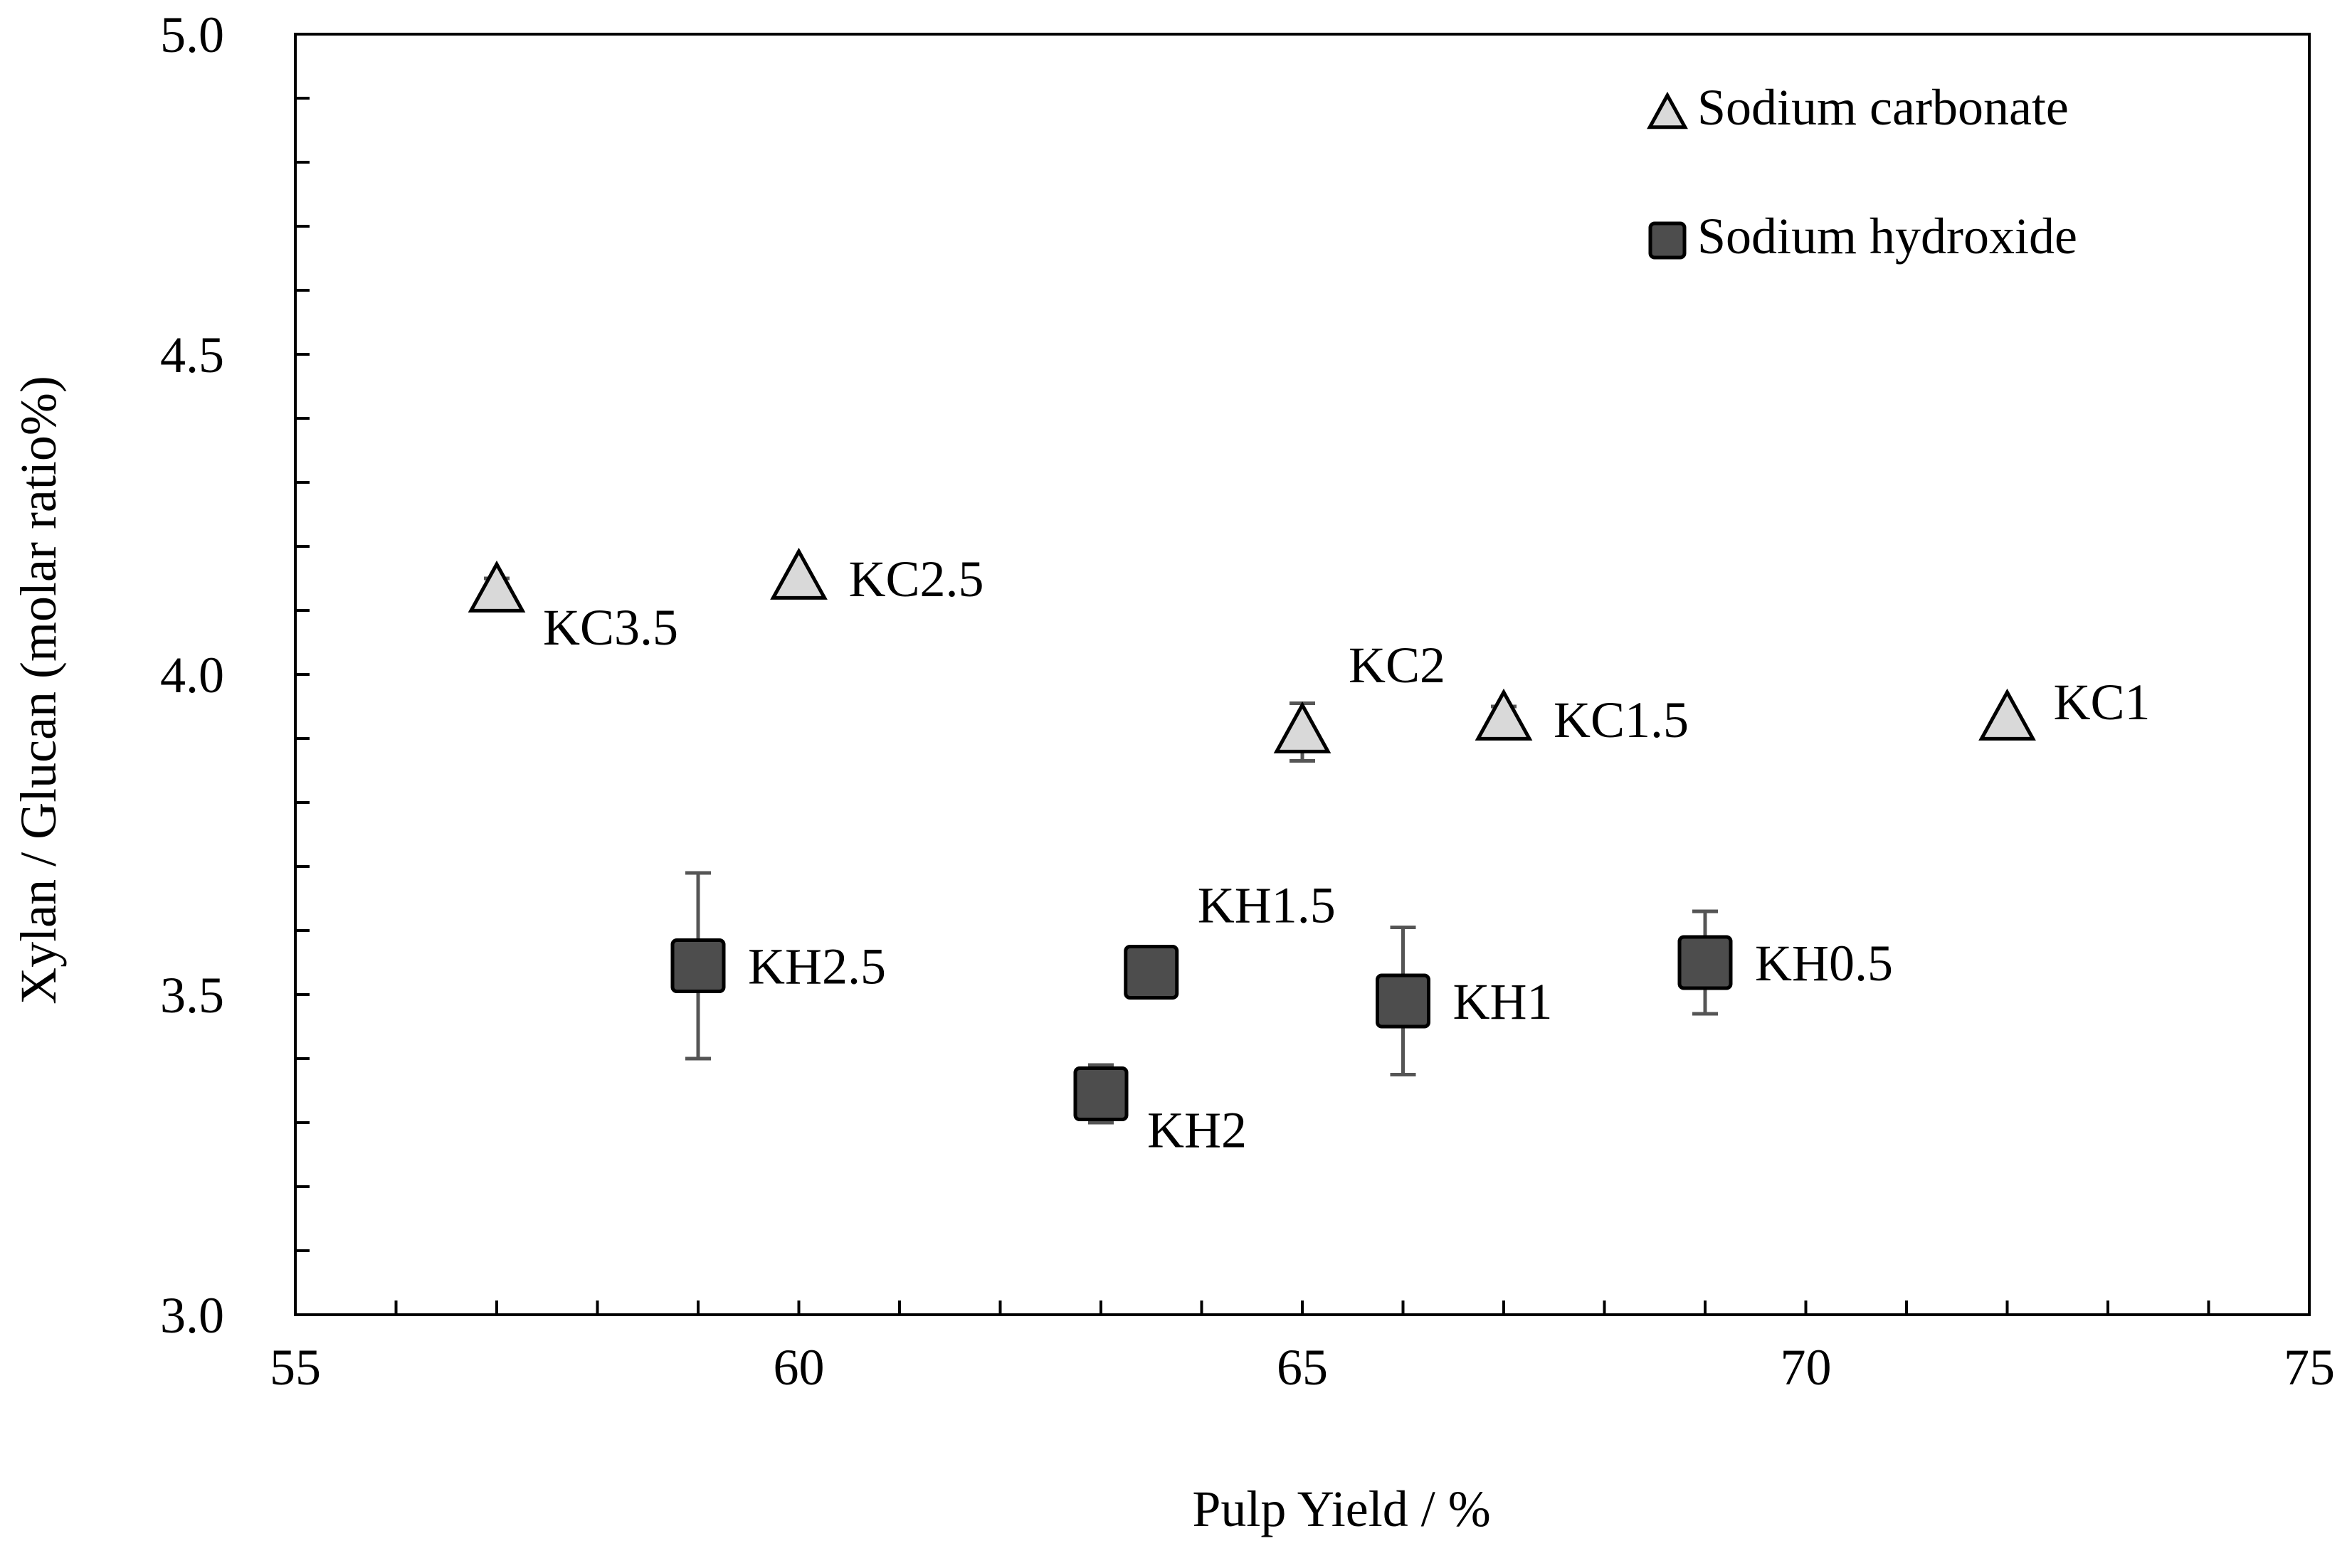  I want to click on legend-label-sodium-carbonate: Sodium carbonate, so click(1883, 107).